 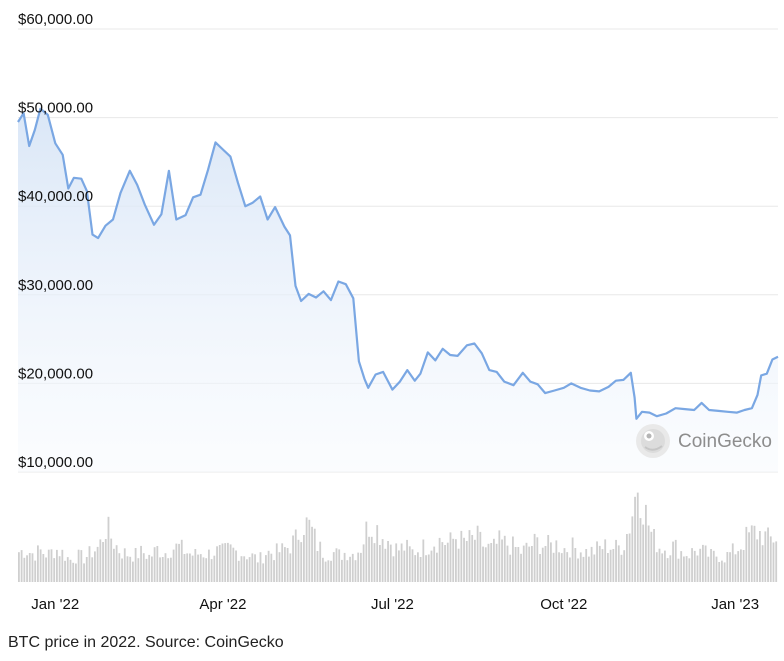 What do you see at coordinates (653, 441) in the screenshot?
I see `gecko-logo-icon` at bounding box center [653, 441].